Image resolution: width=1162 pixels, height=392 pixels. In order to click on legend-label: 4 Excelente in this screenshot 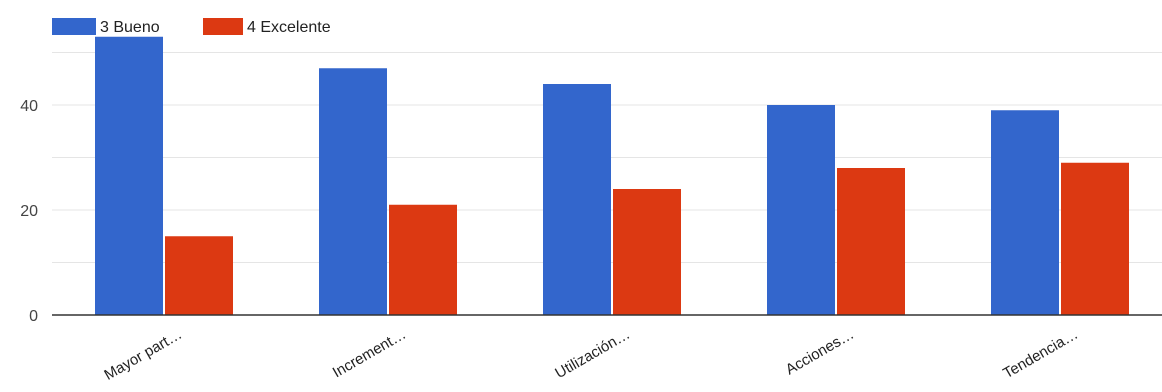, I will do `click(289, 27)`.